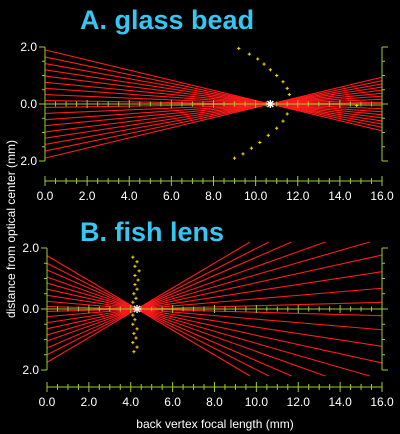 The image size is (400, 434). What do you see at coordinates (87, 196) in the screenshot?
I see `a-x-tick-label: 2.0` at bounding box center [87, 196].